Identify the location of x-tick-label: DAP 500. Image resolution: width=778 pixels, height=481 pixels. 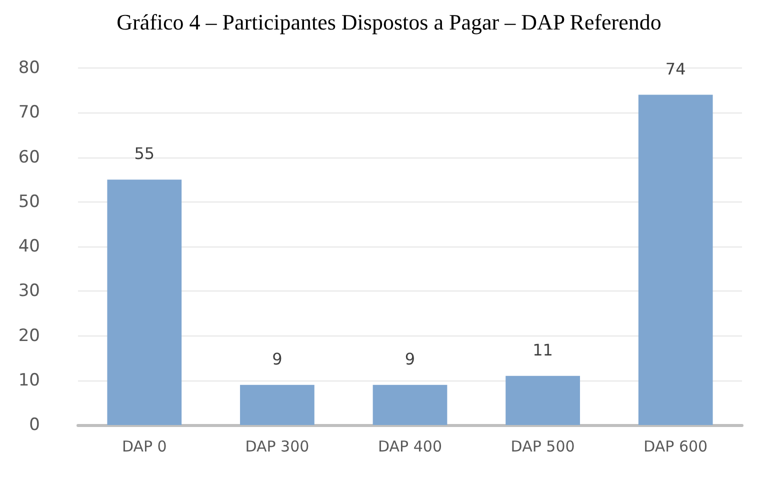
(542, 447).